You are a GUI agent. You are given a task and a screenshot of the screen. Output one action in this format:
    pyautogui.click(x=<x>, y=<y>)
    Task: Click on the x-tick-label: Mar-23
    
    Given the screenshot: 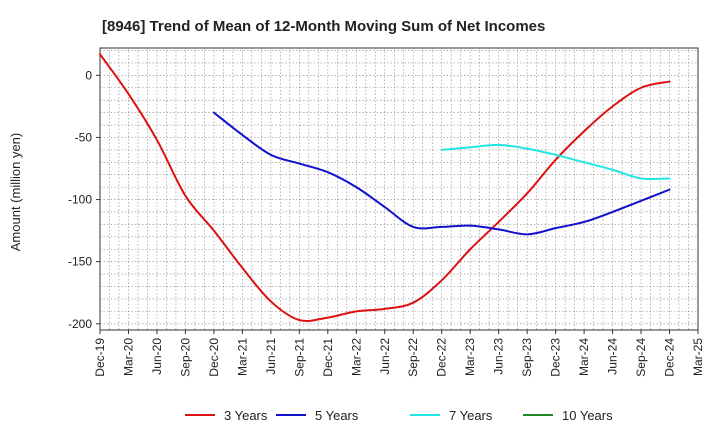 What is the action you would take?
    pyautogui.click(x=470, y=357)
    